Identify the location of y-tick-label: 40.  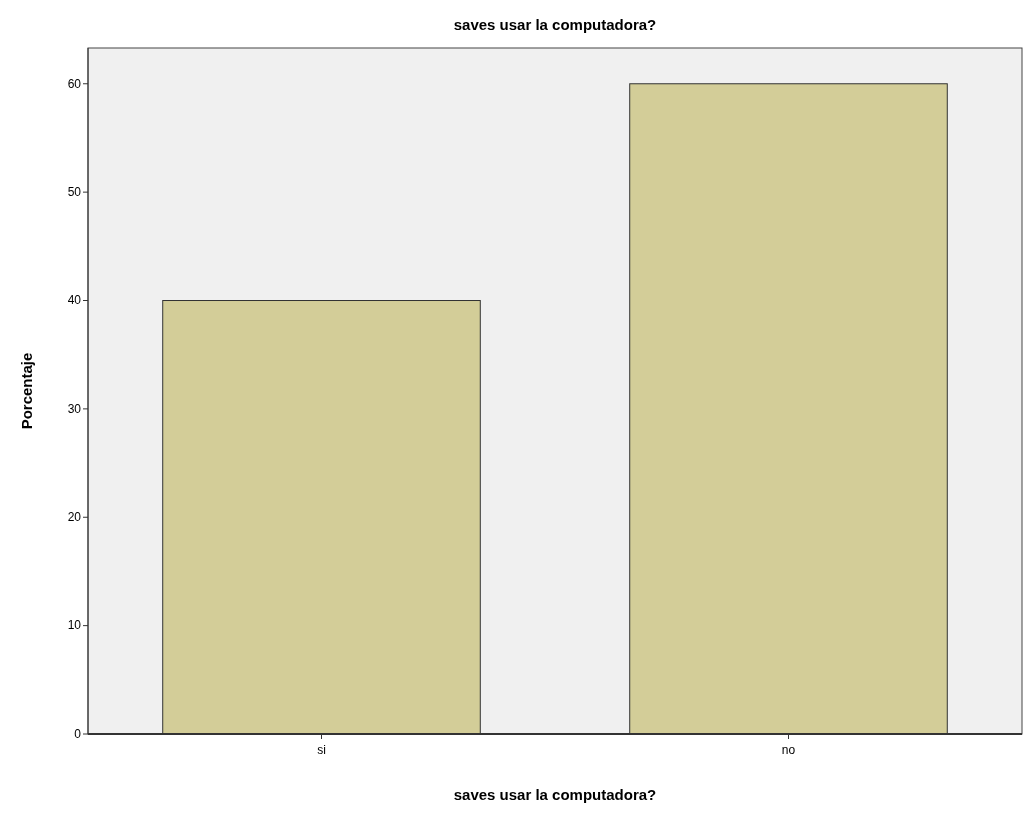
(74, 300).